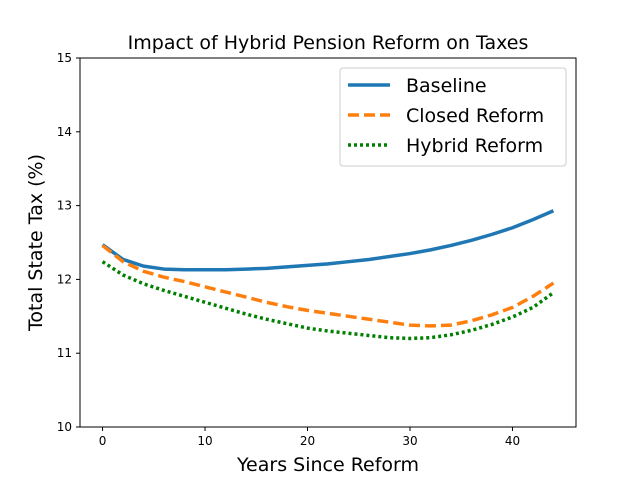  I want to click on chart-title: Impact of Hybrid Pension Reform on Taxes, so click(328, 43).